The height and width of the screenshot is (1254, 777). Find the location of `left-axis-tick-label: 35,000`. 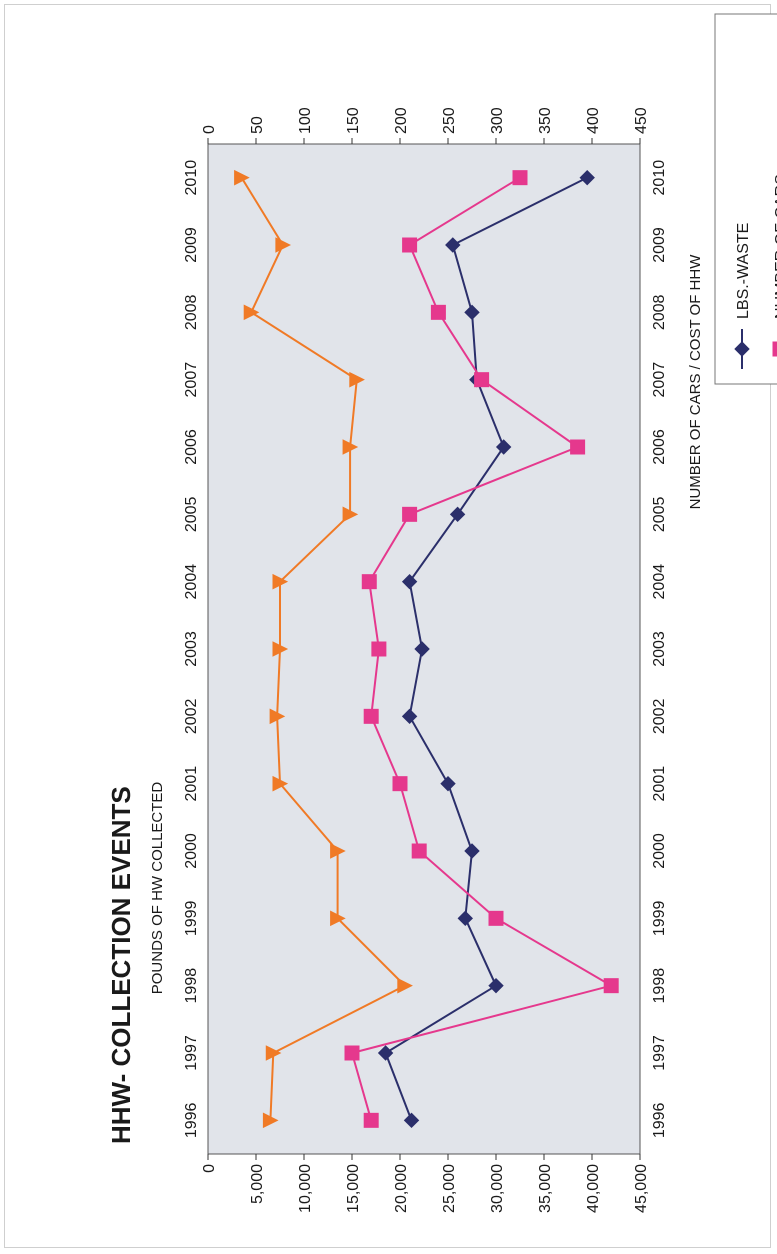

left-axis-tick-label: 35,000 is located at coordinates (545, 1188).